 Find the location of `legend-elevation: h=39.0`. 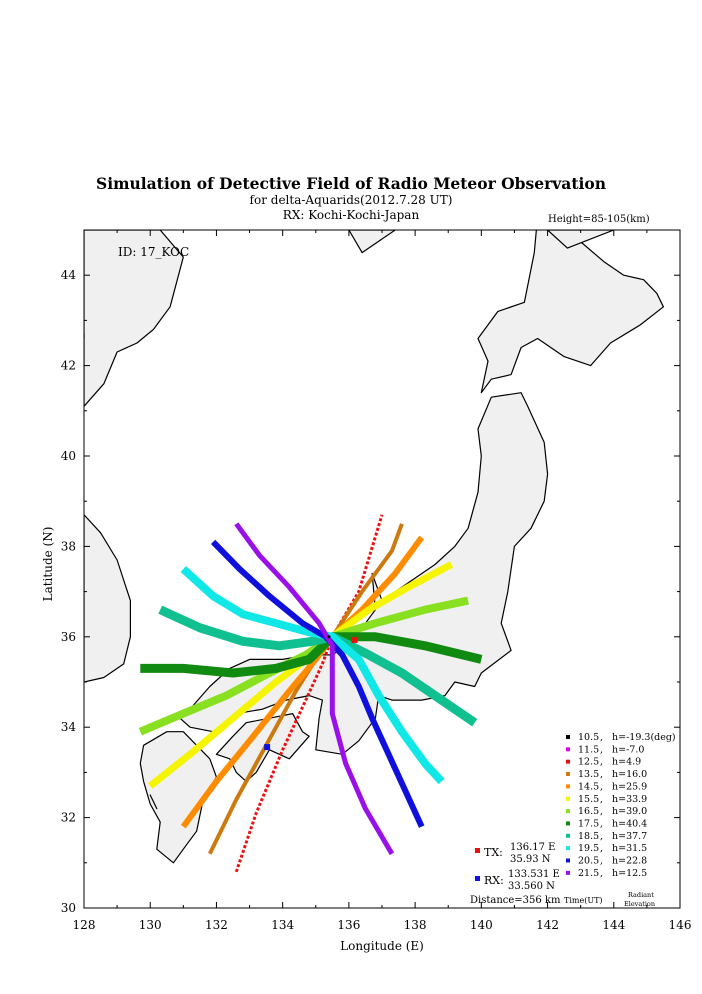

legend-elevation: h=39.0 is located at coordinates (629, 811).